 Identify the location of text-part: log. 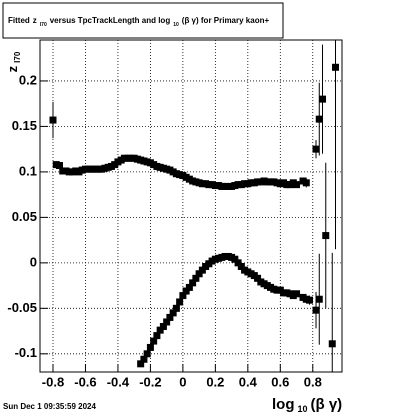
(283, 404).